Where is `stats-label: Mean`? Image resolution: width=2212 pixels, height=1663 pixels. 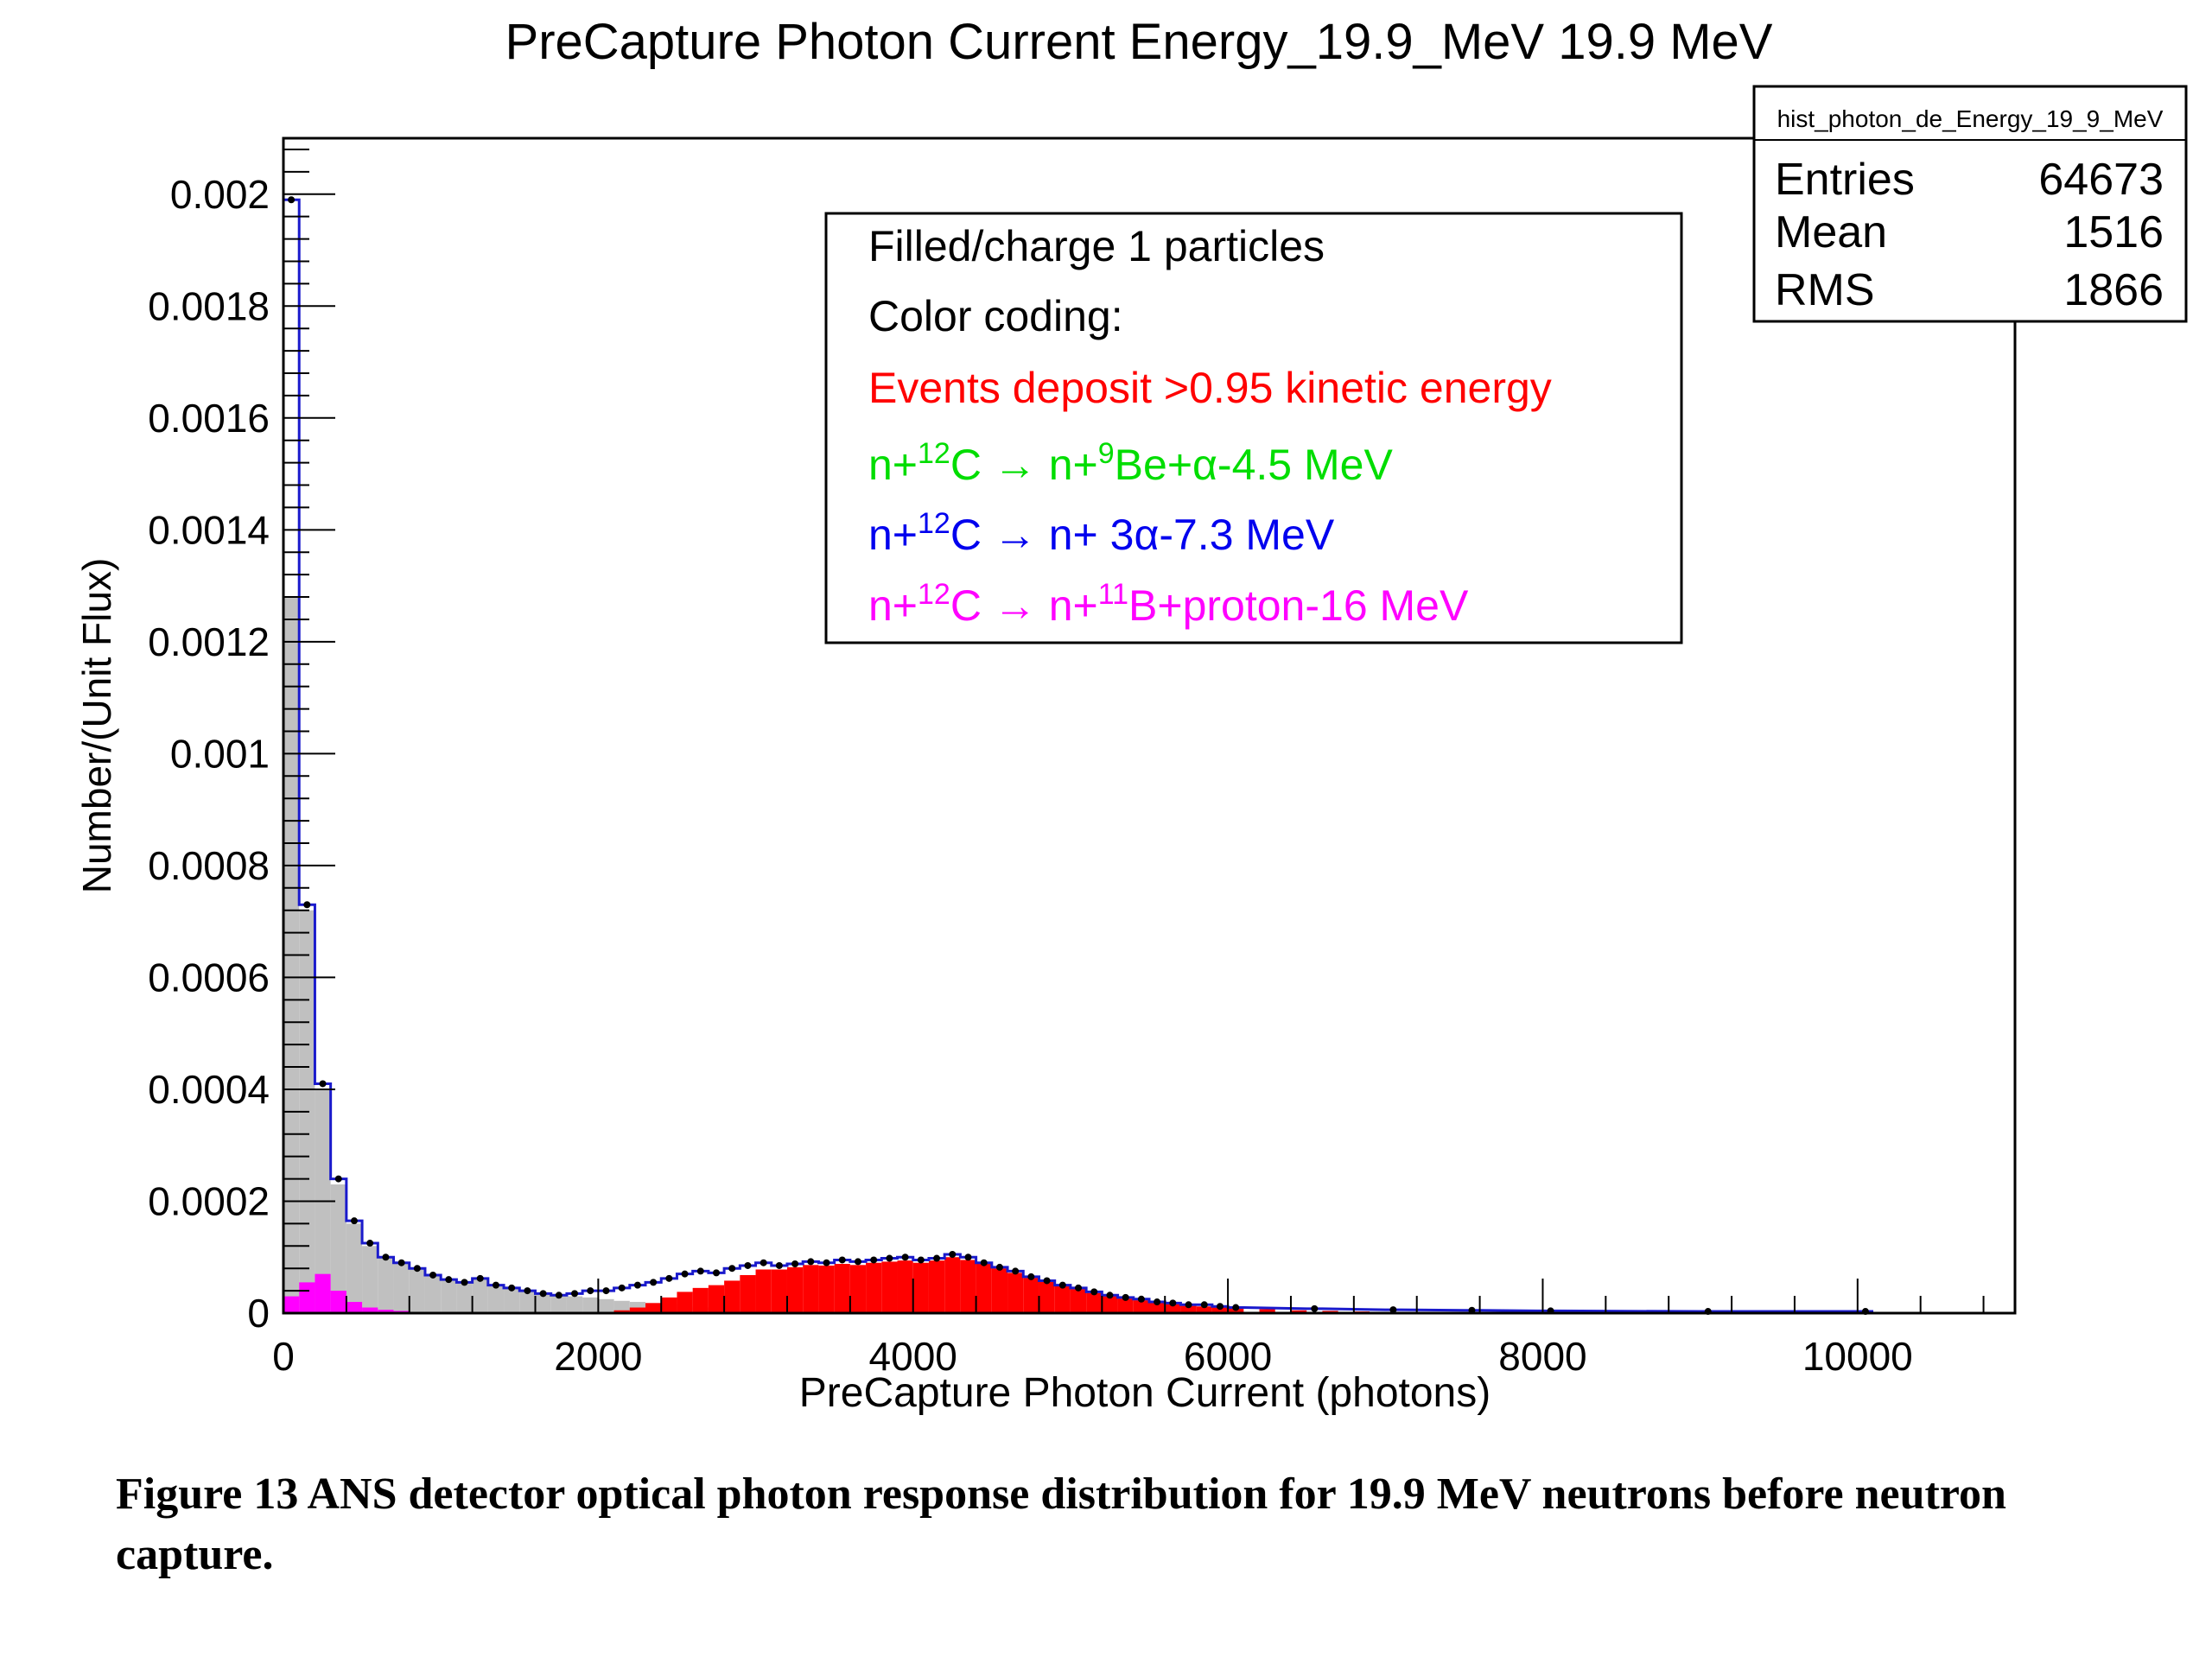 stats-label: Mean is located at coordinates (1831, 232).